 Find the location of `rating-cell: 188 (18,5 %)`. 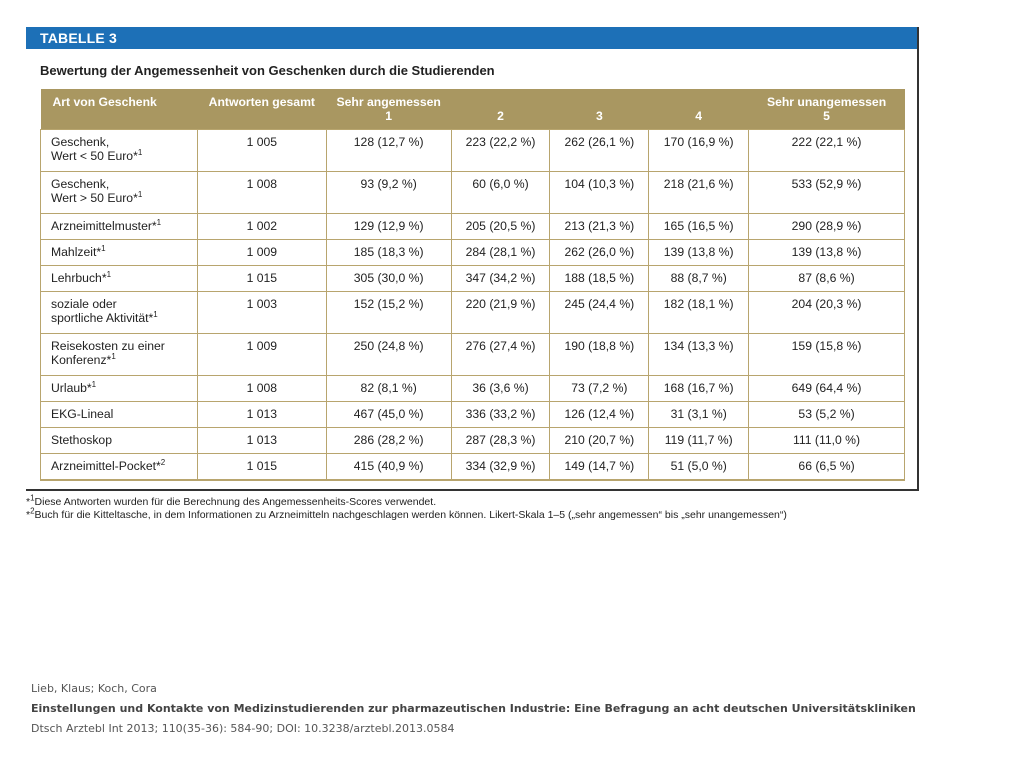

rating-cell: 188 (18,5 %) is located at coordinates (599, 278).